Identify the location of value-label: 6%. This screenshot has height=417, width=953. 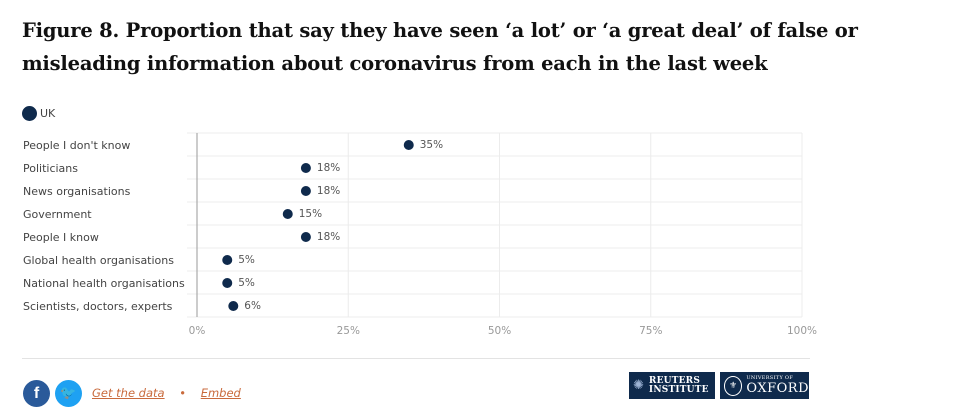
(252, 306).